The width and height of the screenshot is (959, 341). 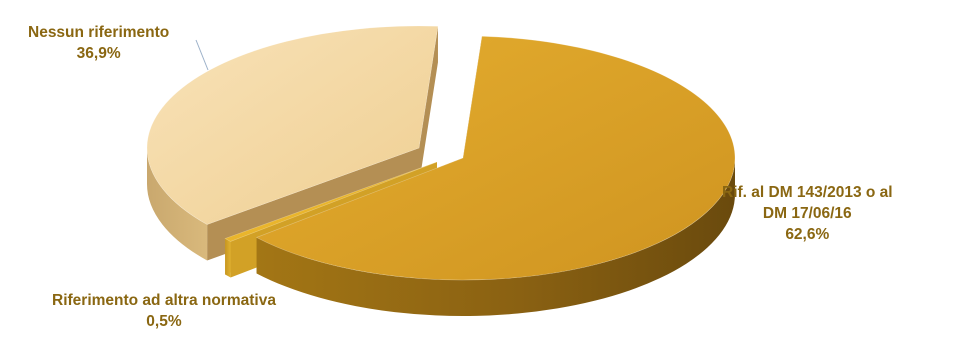 I want to click on slice-nessun-wall-end, so click(x=428, y=105).